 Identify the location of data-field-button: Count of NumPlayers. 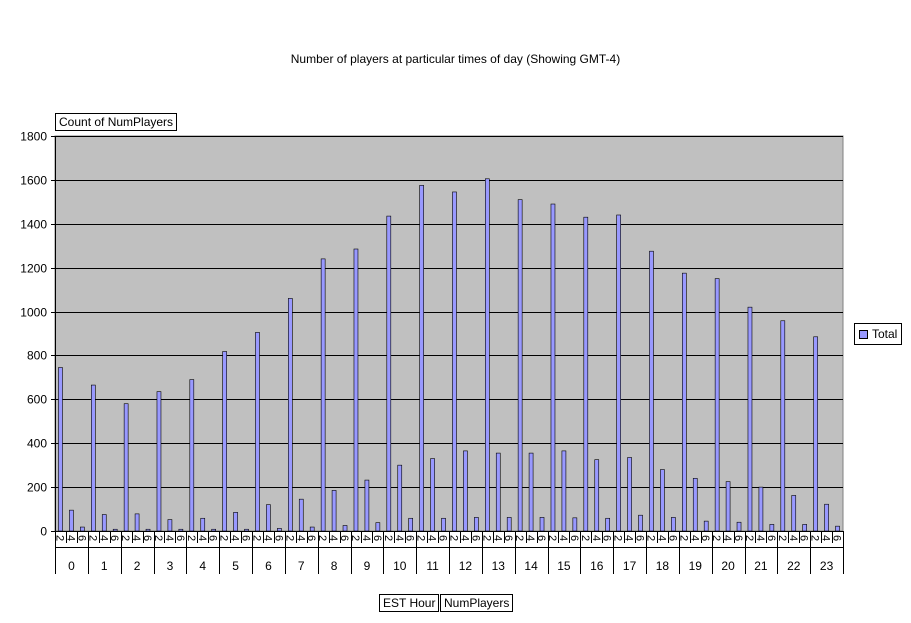
(116, 122).